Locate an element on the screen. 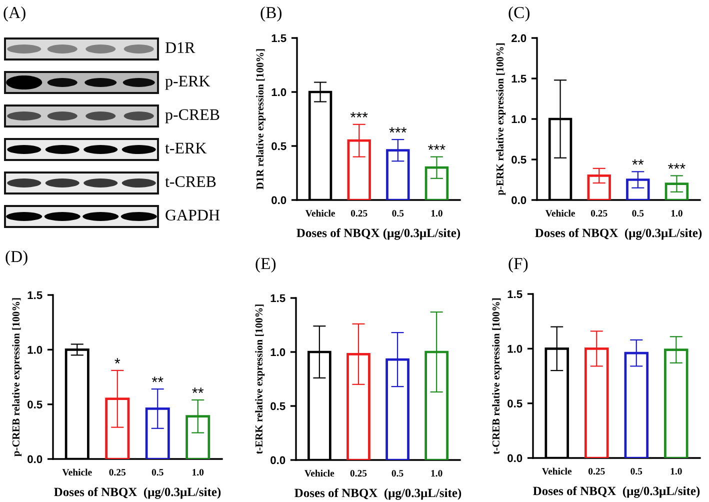  text: GAPDH is located at coordinates (193, 215).